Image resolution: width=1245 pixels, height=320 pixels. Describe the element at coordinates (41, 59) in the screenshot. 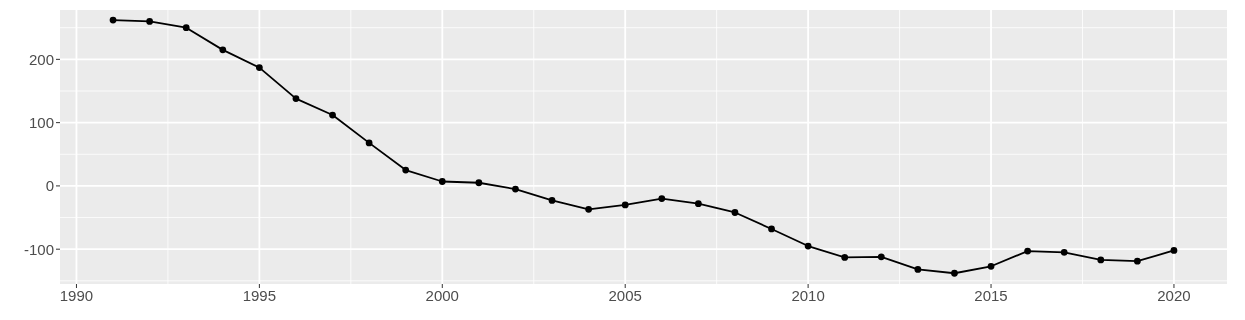

I see `y-tick-label: 200` at that location.